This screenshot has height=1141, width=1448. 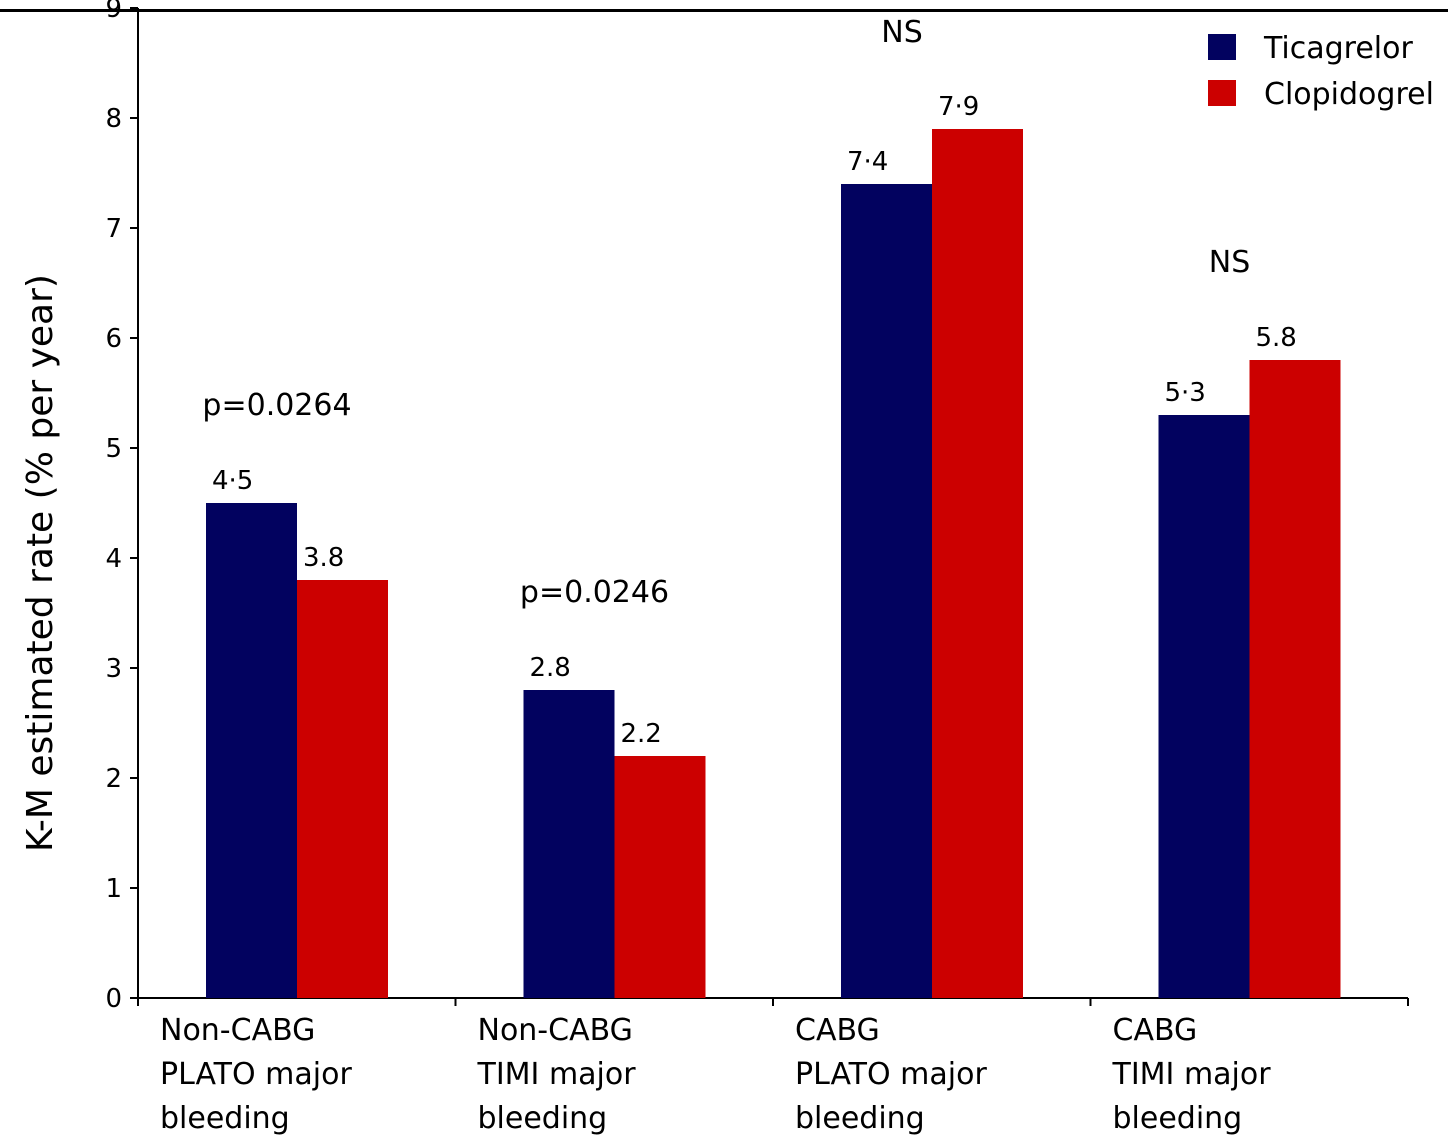 What do you see at coordinates (1222, 47) in the screenshot?
I see `legend-swatch-ticagrelor` at bounding box center [1222, 47].